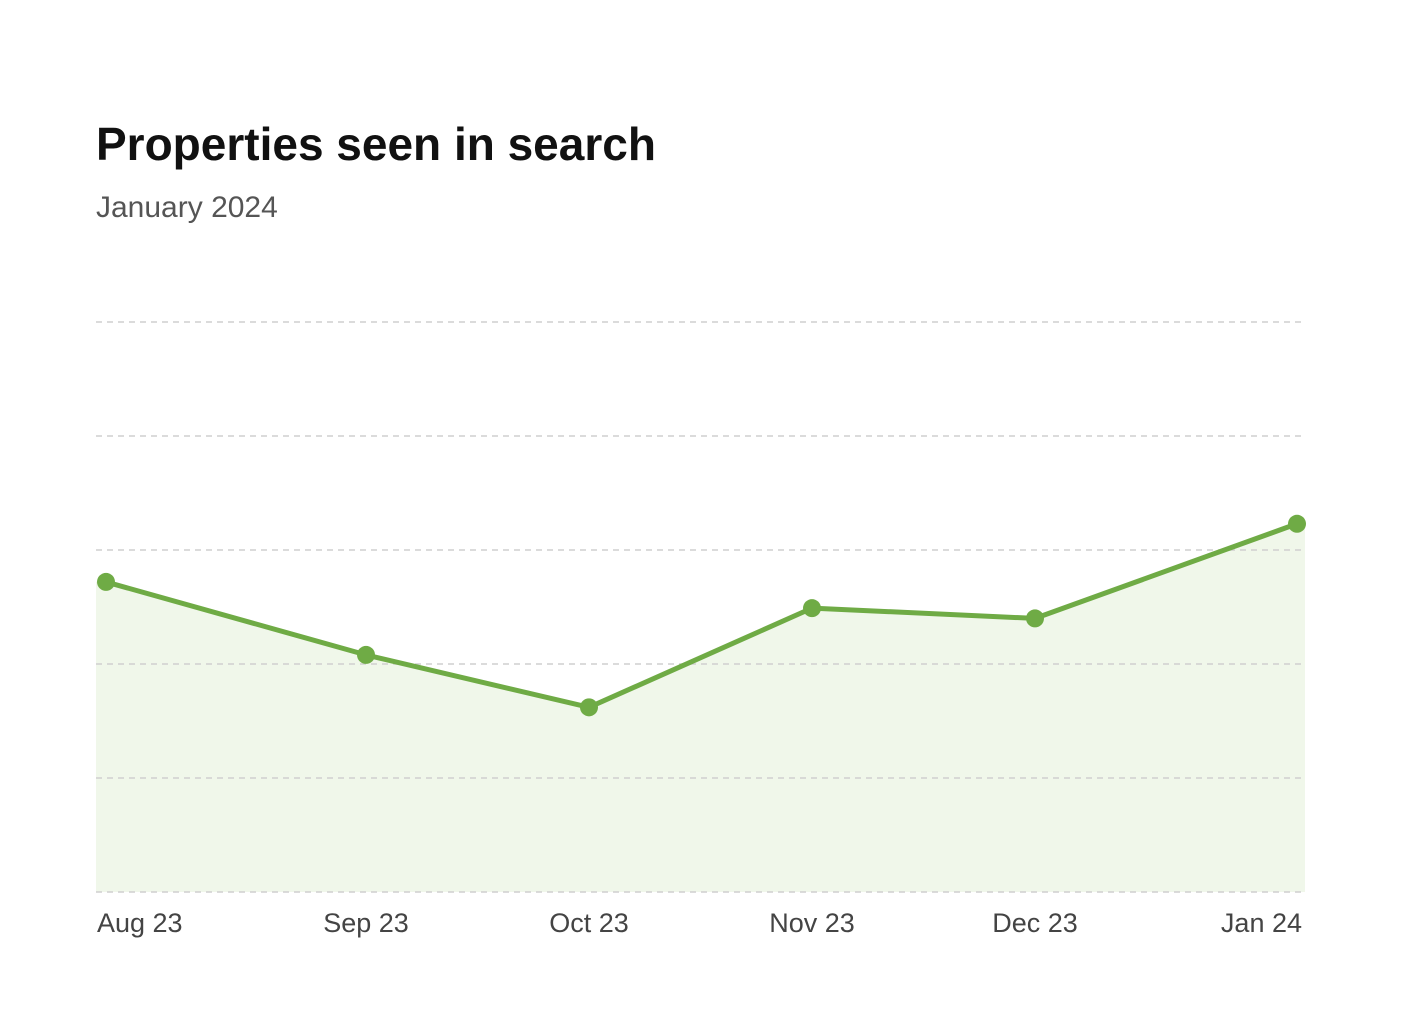 The height and width of the screenshot is (1032, 1404). I want to click on x-tick-label: Aug 23, so click(140, 923).